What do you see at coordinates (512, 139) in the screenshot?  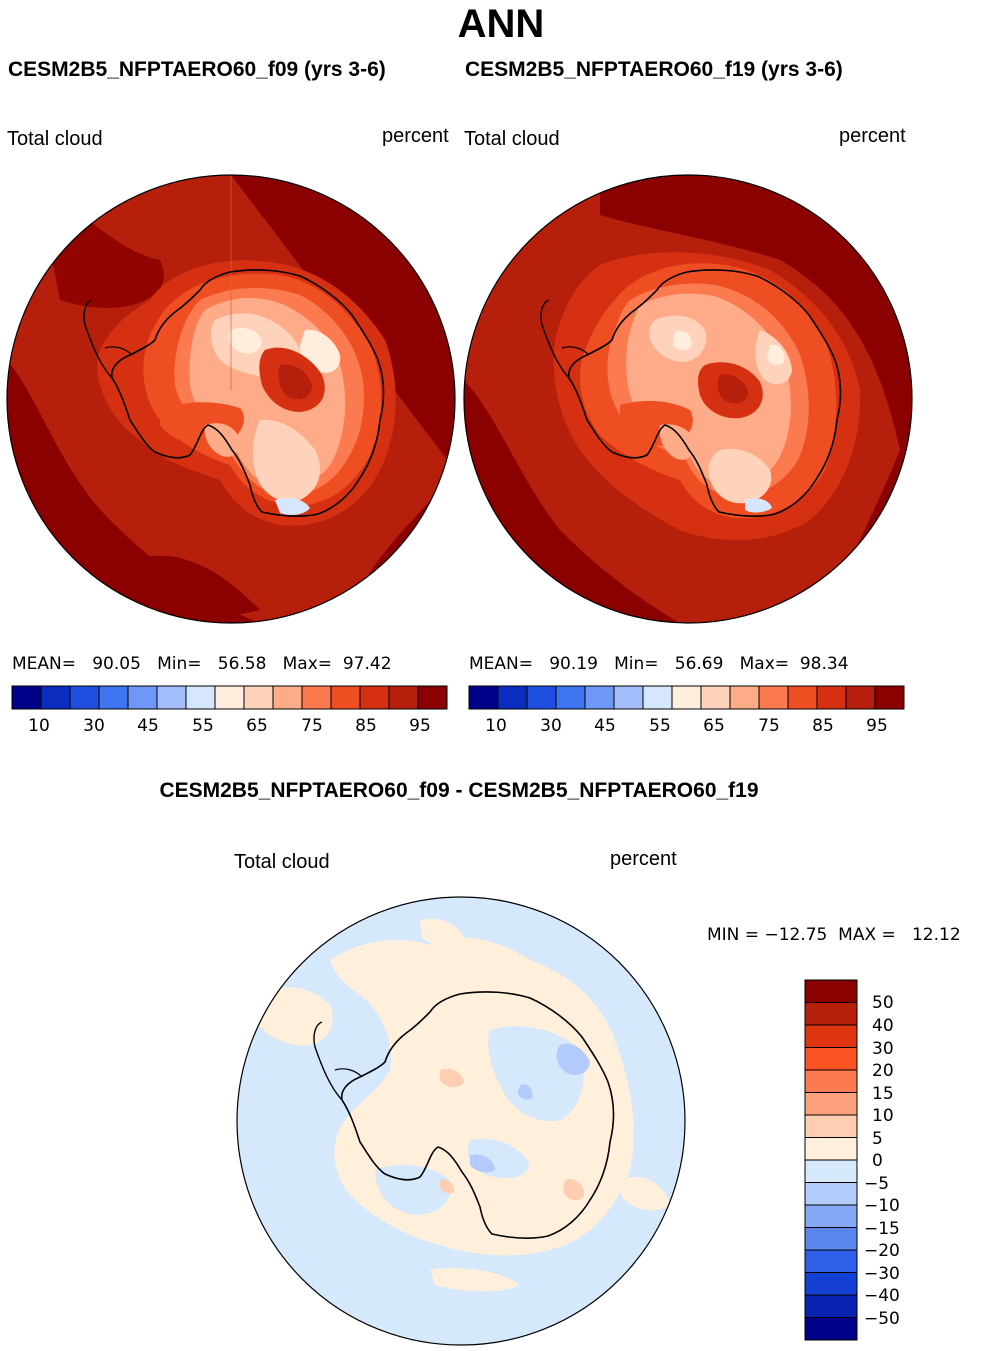 I see `panel-right-variable-label: Total cloud` at bounding box center [512, 139].